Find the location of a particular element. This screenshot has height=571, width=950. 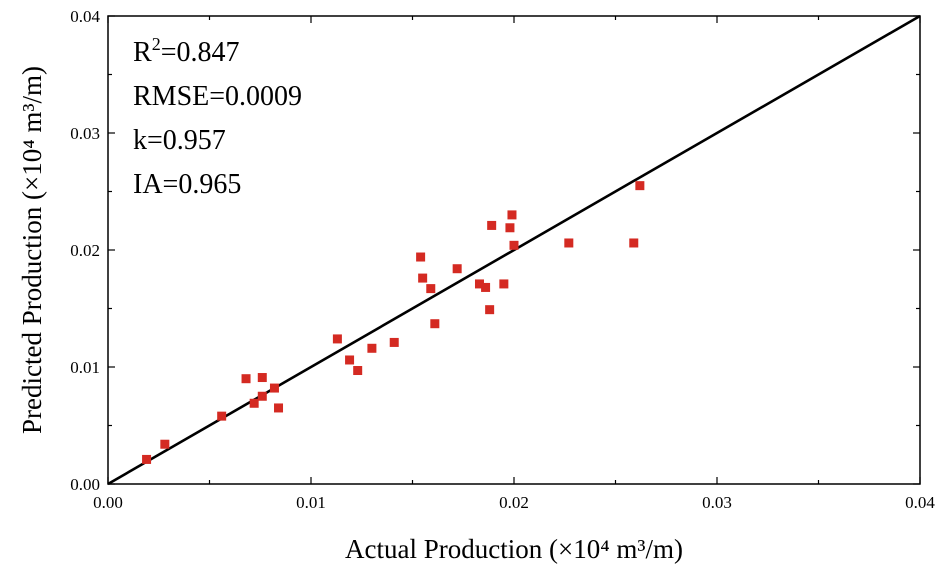

x-tick-label: 0.00 is located at coordinates (108, 502).